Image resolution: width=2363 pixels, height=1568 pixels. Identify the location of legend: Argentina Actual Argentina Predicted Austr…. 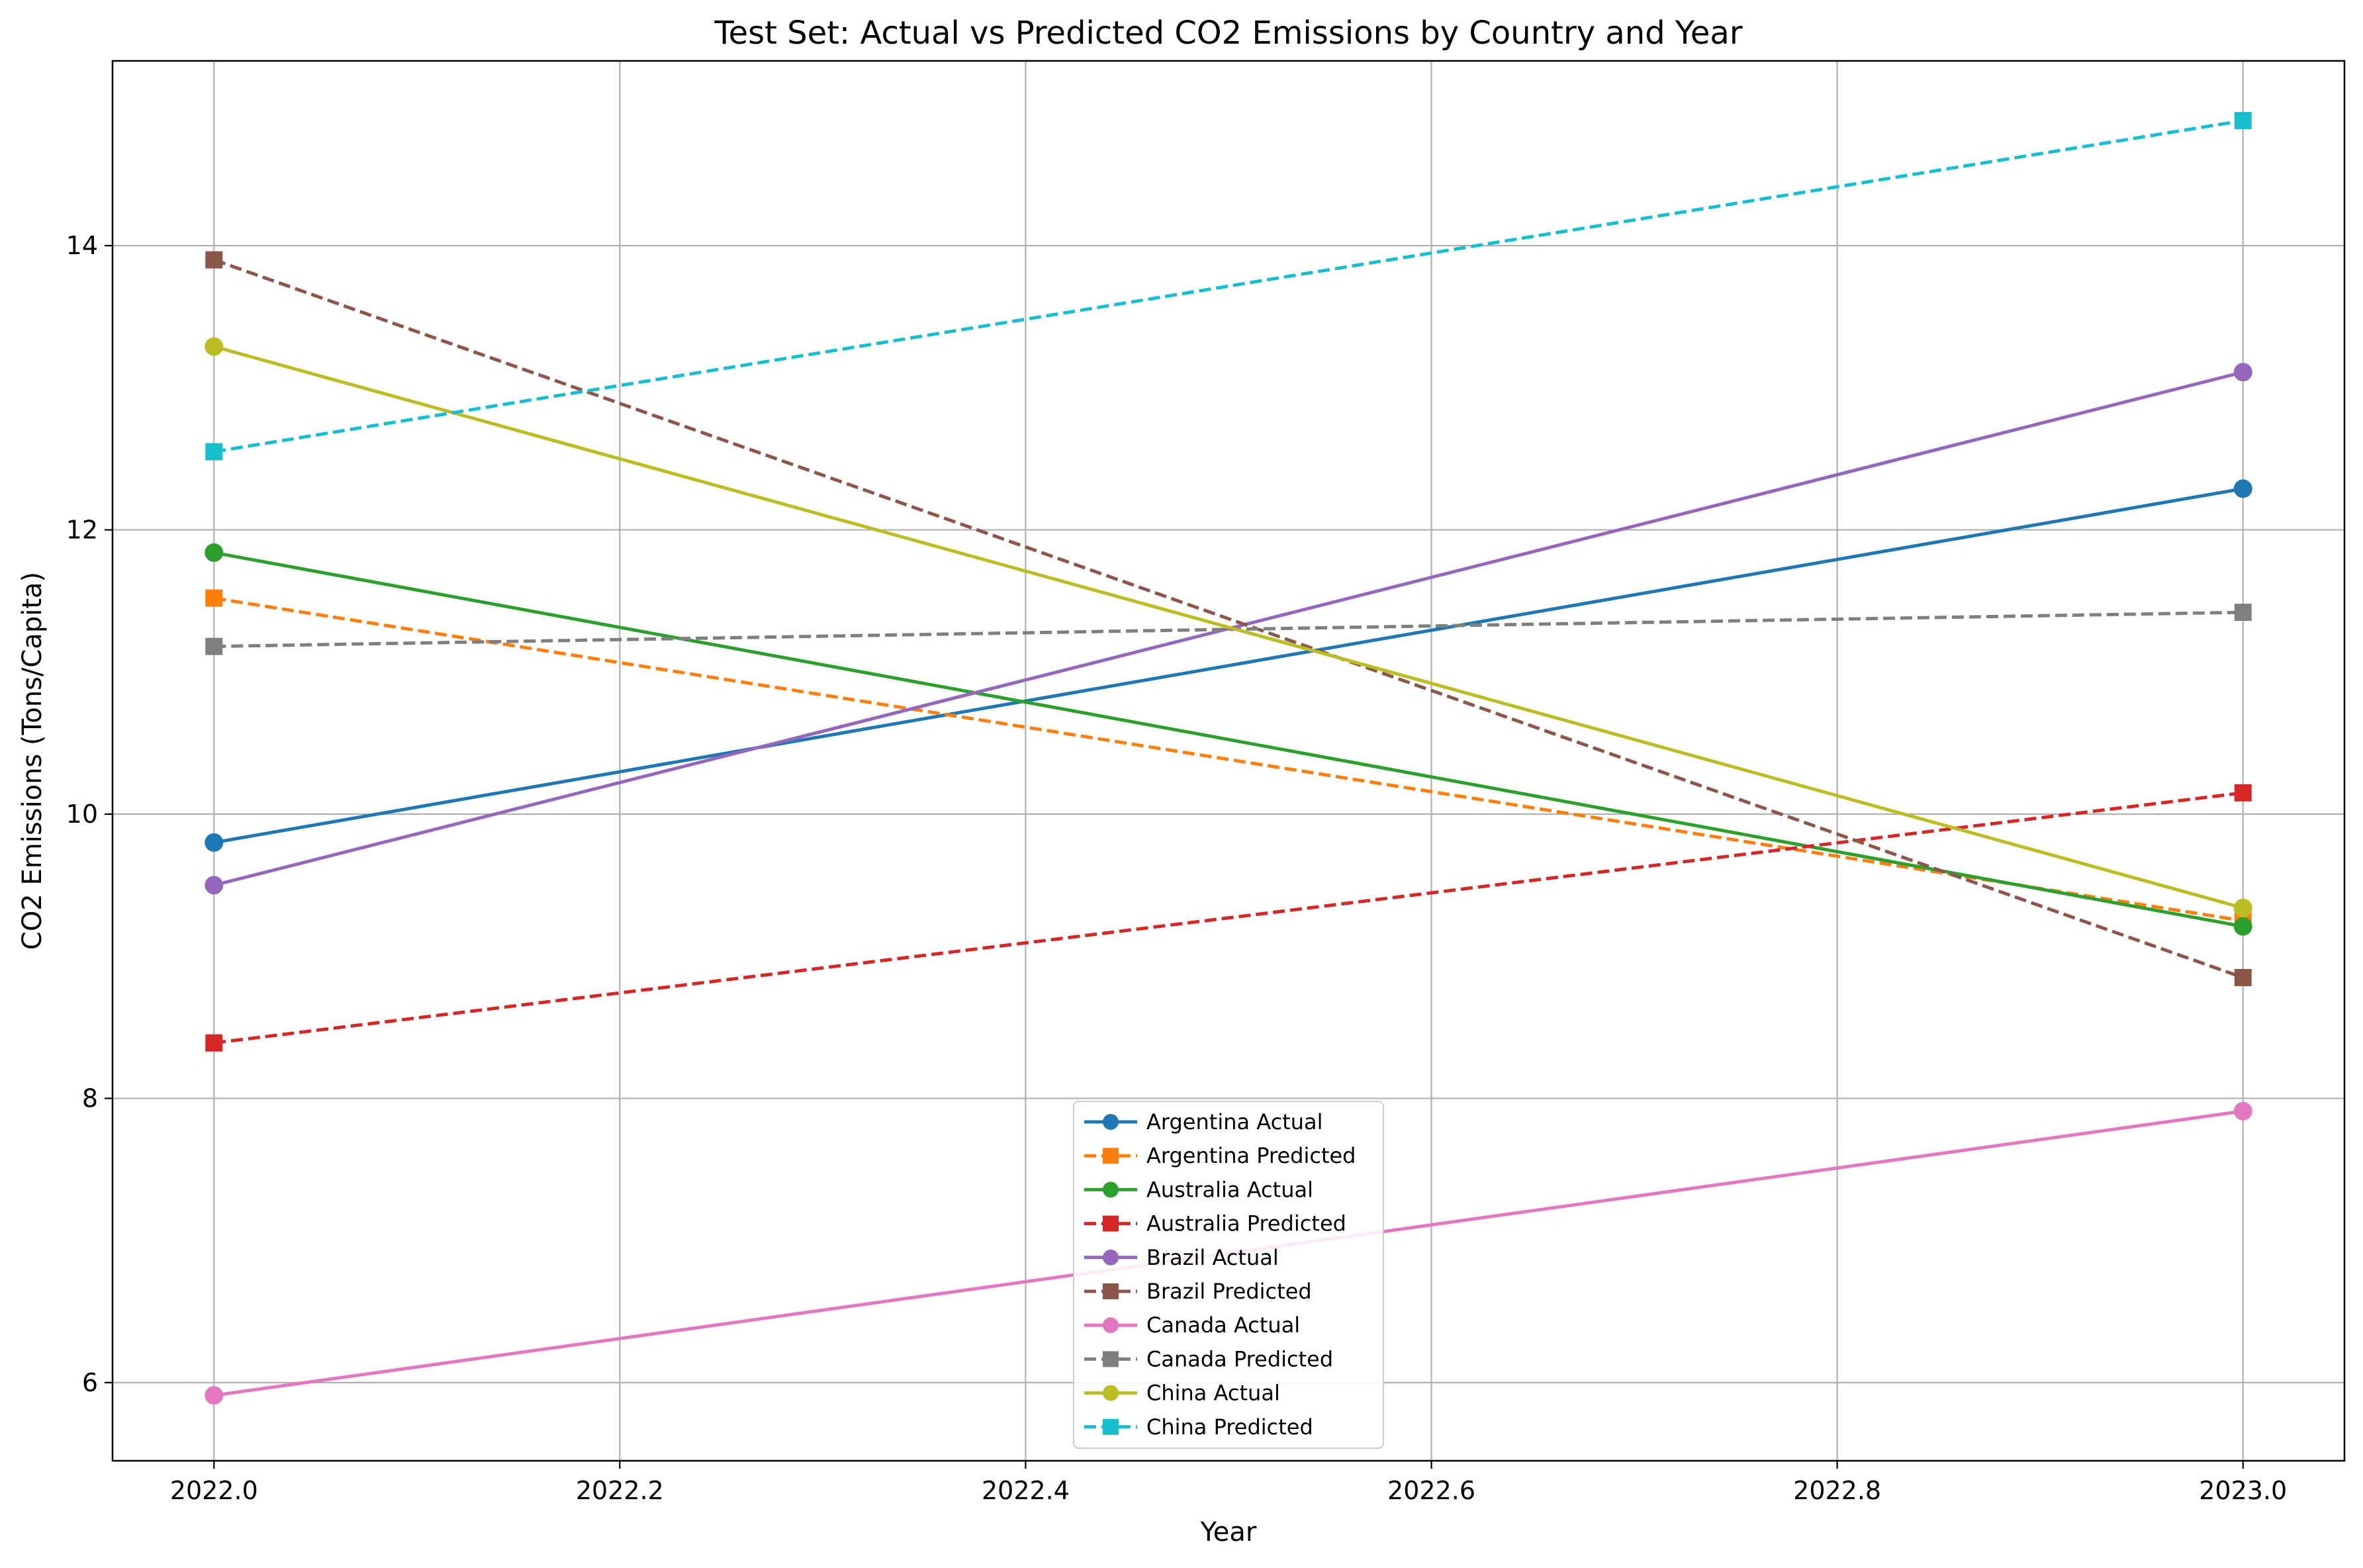
(1228, 1275).